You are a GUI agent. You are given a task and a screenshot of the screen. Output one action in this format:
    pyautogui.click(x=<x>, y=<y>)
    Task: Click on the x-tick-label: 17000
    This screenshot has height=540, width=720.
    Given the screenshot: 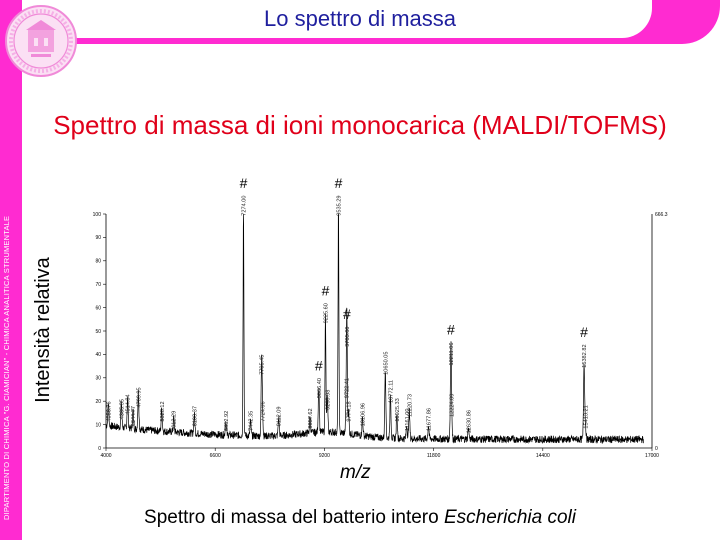 What is the action you would take?
    pyautogui.click(x=652, y=456)
    